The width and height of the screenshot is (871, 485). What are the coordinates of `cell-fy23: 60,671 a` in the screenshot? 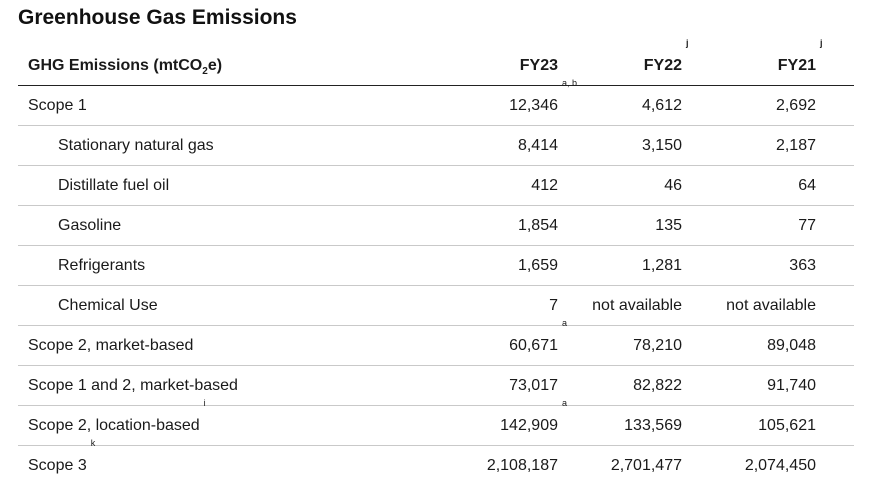 It's located at (538, 336).